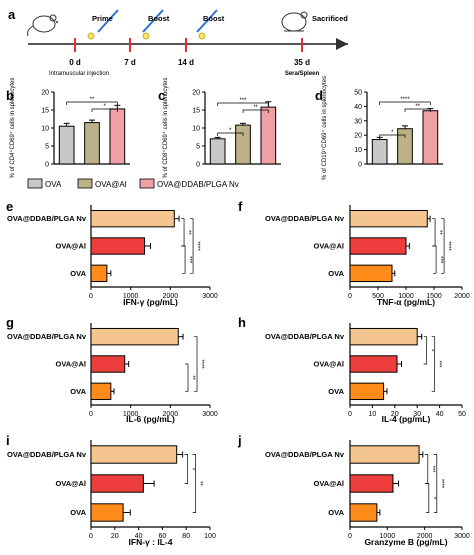  I want to click on panel-letter: i, so click(8, 440).